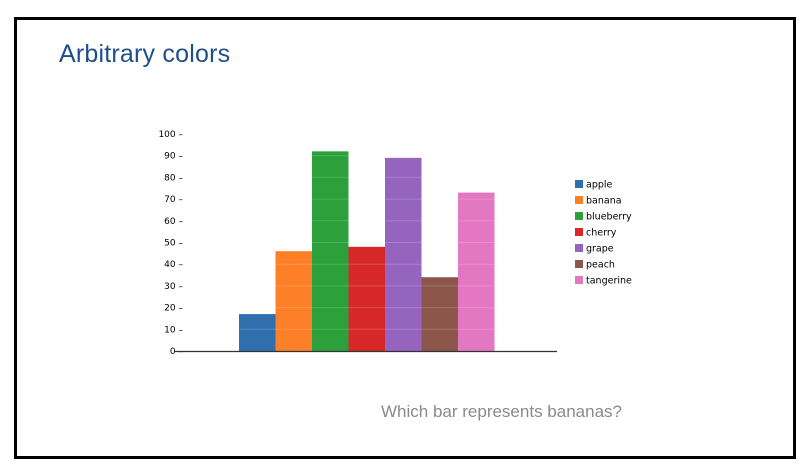  I want to click on legend-swatch-tangerine, so click(579, 280).